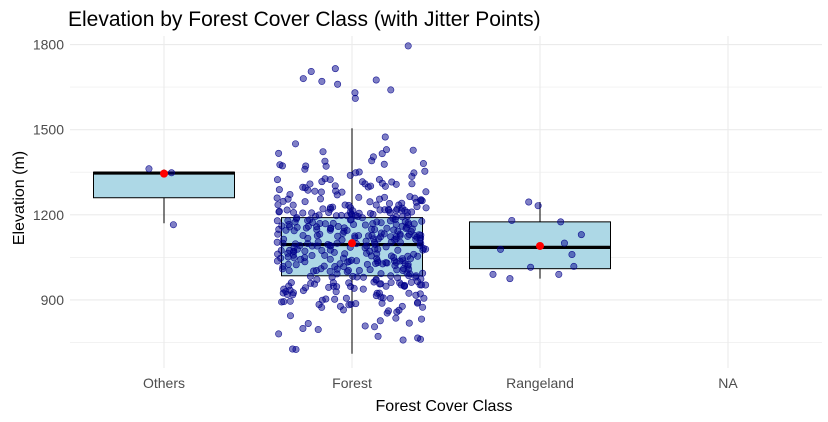  I want to click on x-tick-labels: Others Forest Rangeland NA, so click(440, 383).